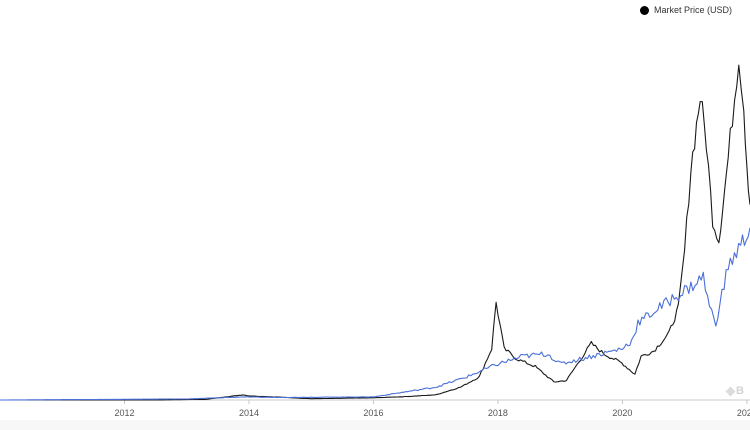 The height and width of the screenshot is (430, 750). I want to click on legend-marker-dot, so click(644, 10).